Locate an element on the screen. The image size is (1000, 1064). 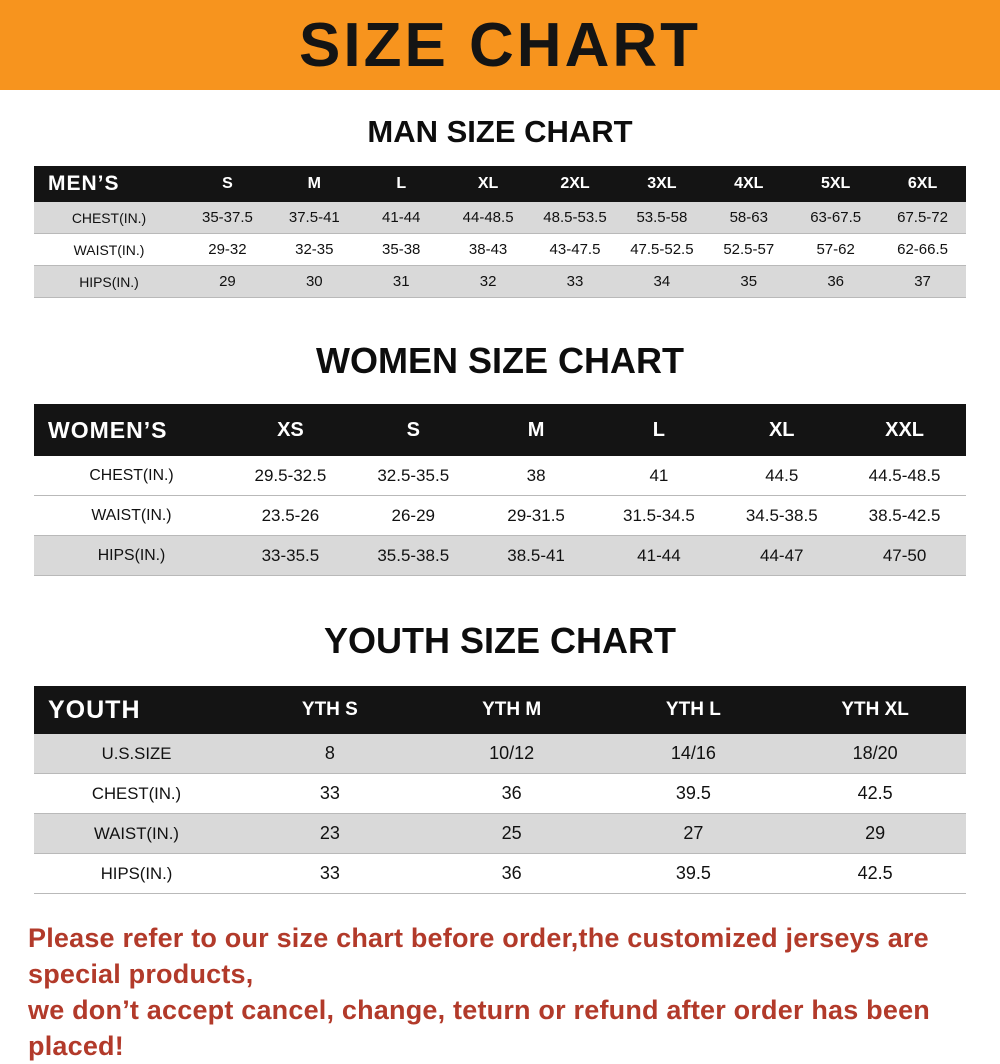
women-col-header-l: L is located at coordinates (659, 429).